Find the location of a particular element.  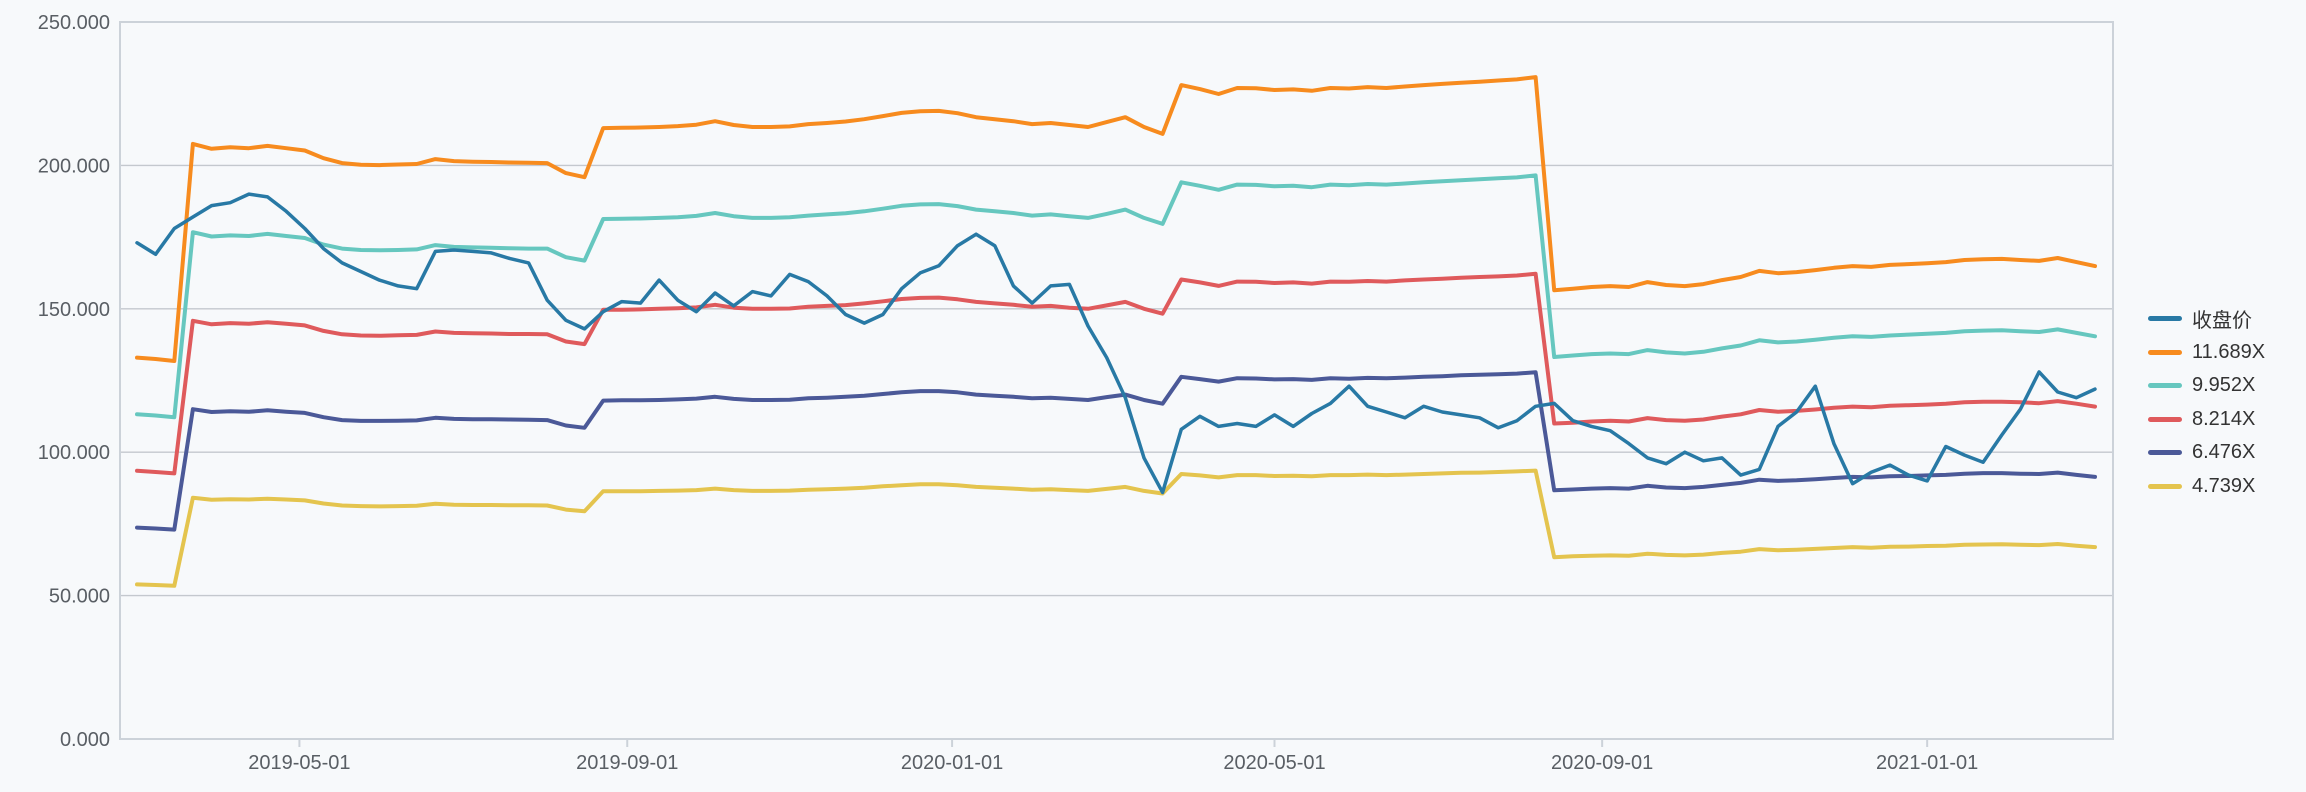

x-axis-label: 2021-01-01 is located at coordinates (1927, 763).